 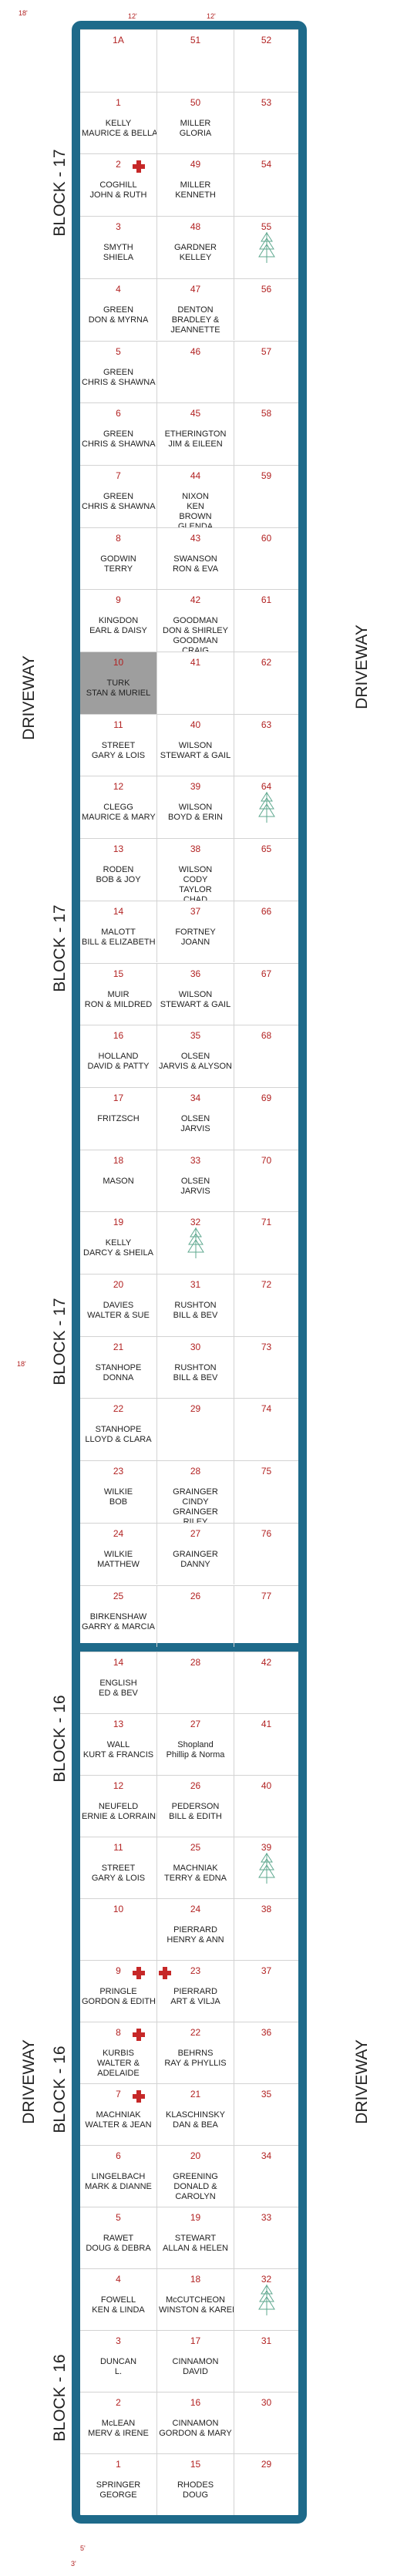 I want to click on plot-31: 31, so click(x=266, y=2361).